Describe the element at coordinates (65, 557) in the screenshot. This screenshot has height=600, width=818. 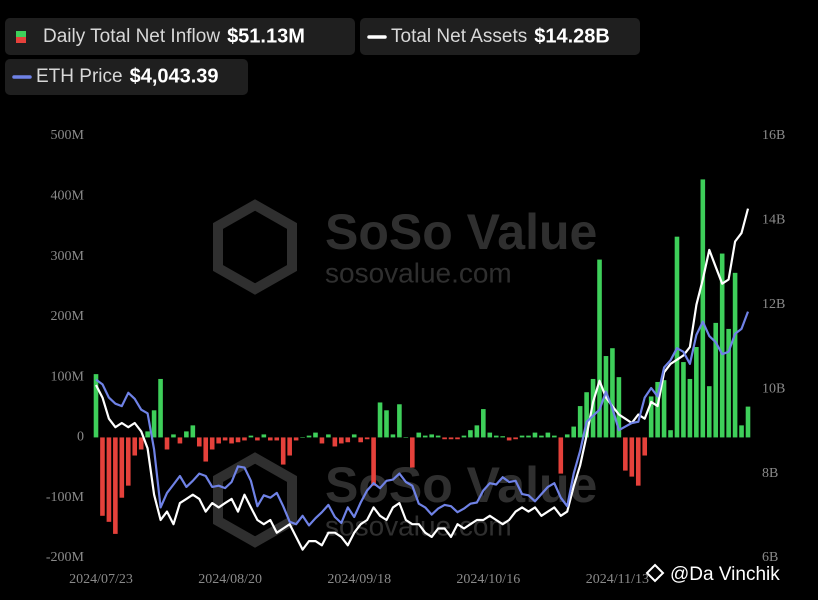
I see `y-tick-label: -200M` at that location.